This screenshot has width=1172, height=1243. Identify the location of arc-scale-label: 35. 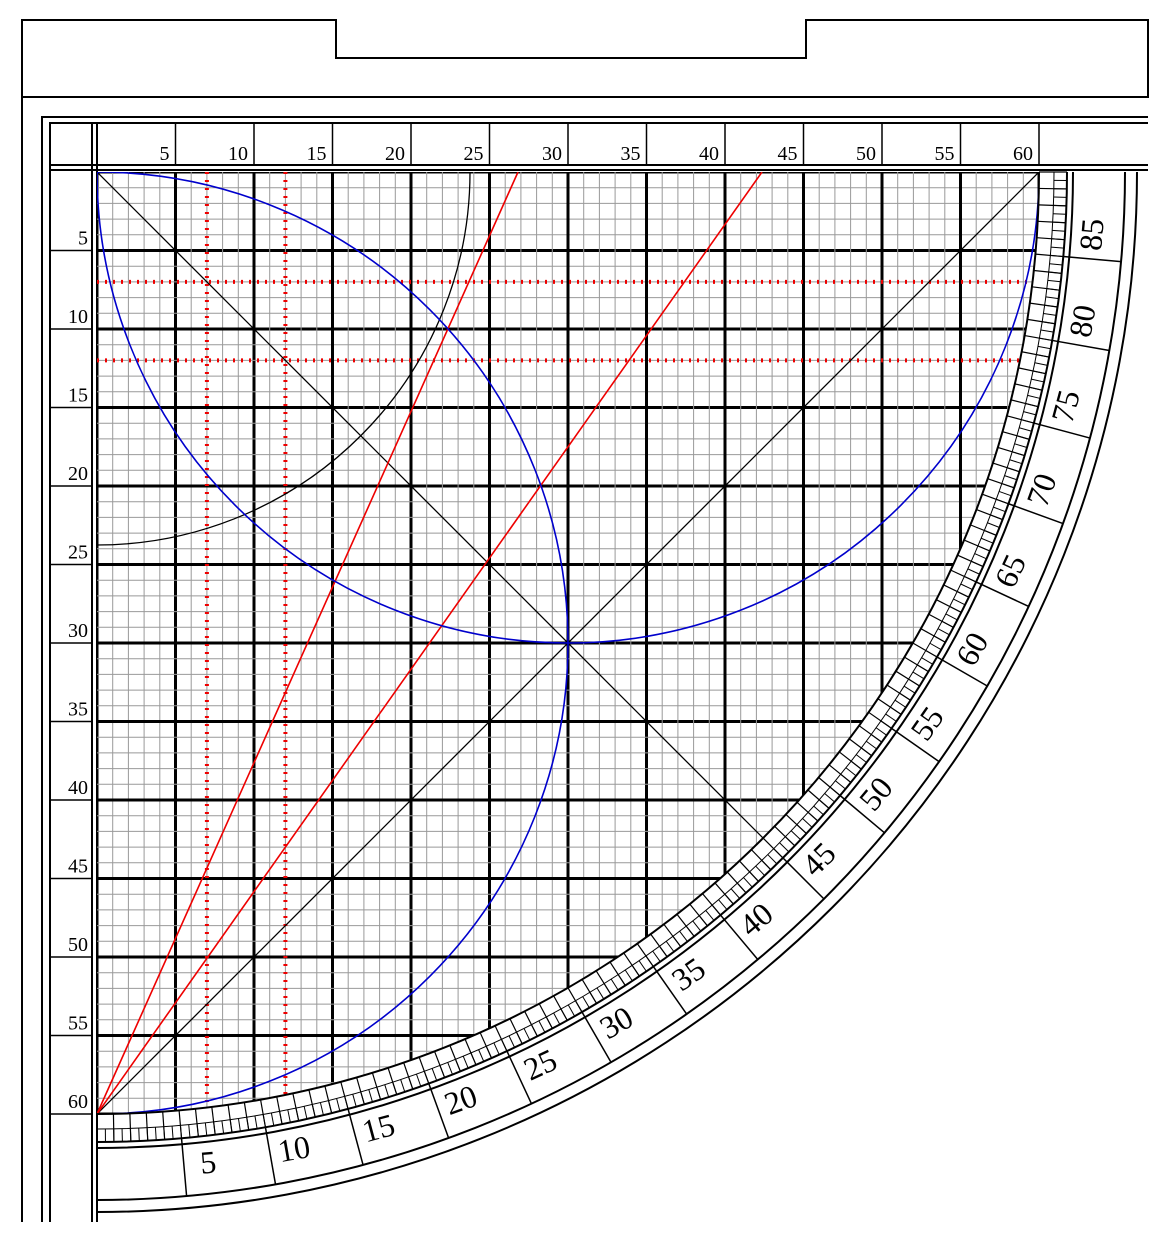
(688, 974).